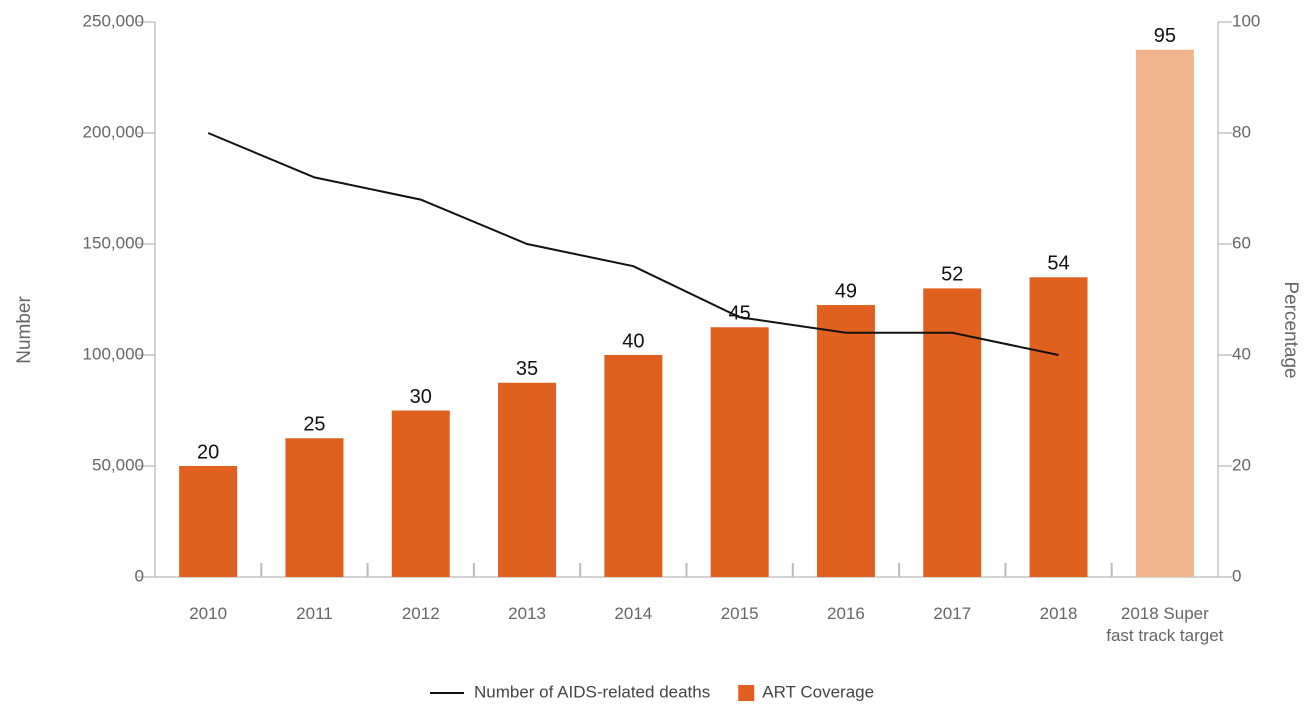  What do you see at coordinates (1058, 613) in the screenshot?
I see `x-tick-label: 2018` at bounding box center [1058, 613].